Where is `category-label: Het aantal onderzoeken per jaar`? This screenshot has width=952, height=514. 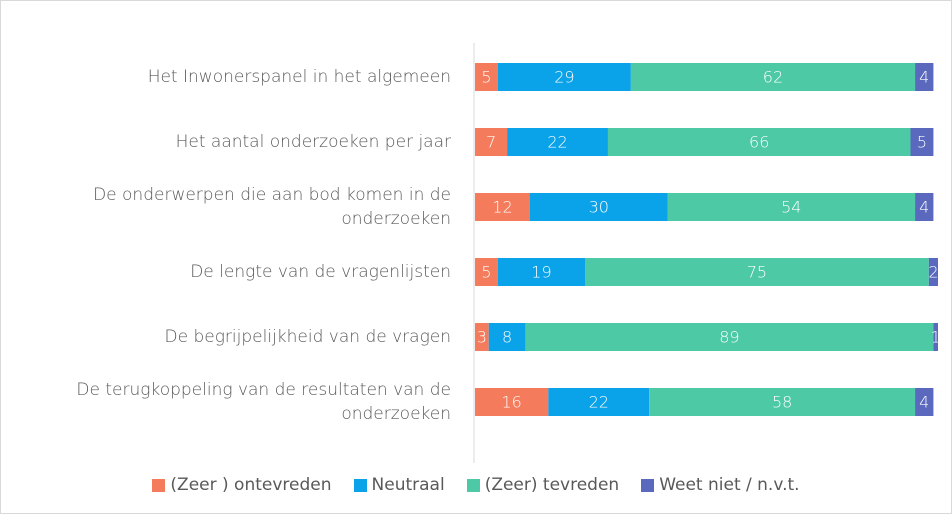
category-label: Het aantal onderzoeken per jaar is located at coordinates (313, 142).